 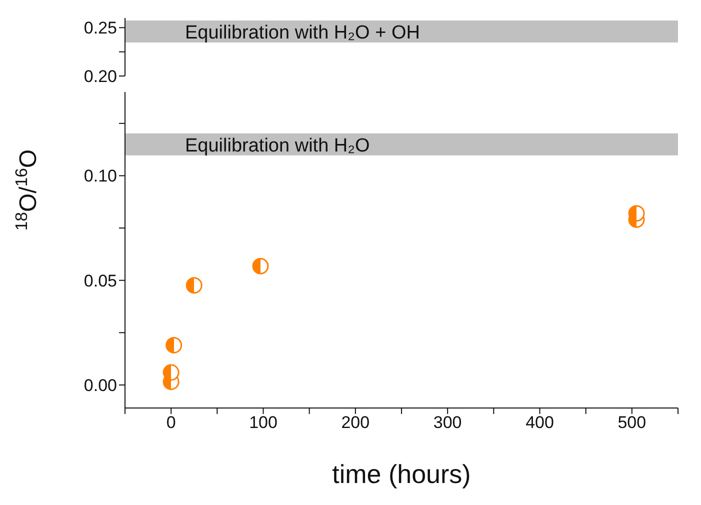 What do you see at coordinates (632, 422) in the screenshot?
I see `x-tick-label: 500` at bounding box center [632, 422].